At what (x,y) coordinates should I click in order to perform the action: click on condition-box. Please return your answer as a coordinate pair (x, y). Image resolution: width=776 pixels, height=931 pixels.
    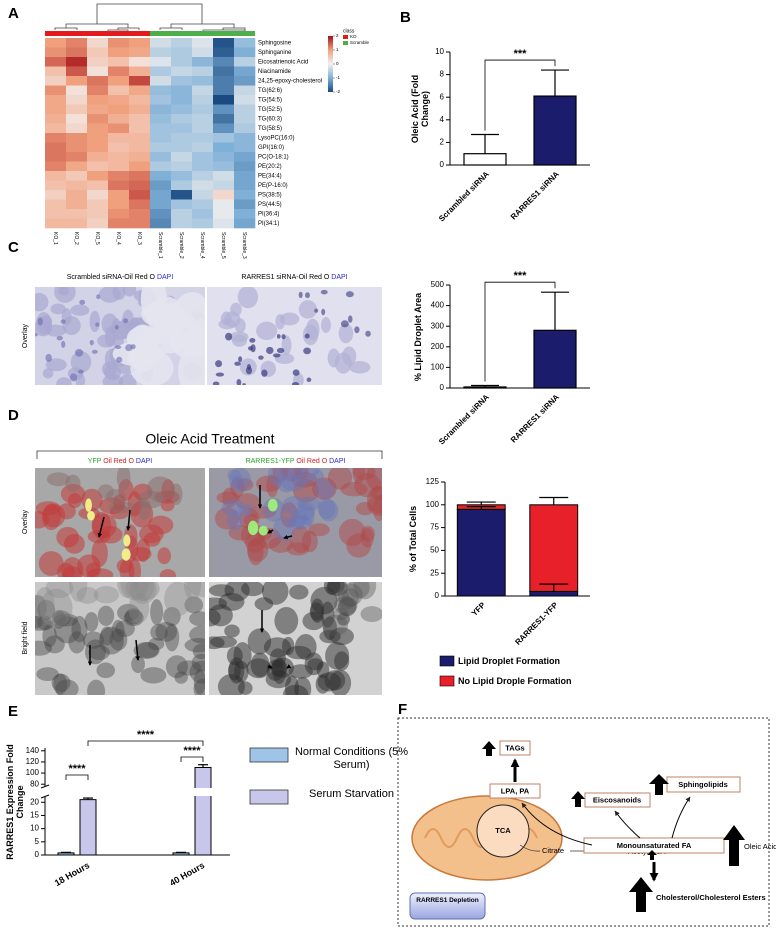
    Looking at the image, I should click on (447, 906).